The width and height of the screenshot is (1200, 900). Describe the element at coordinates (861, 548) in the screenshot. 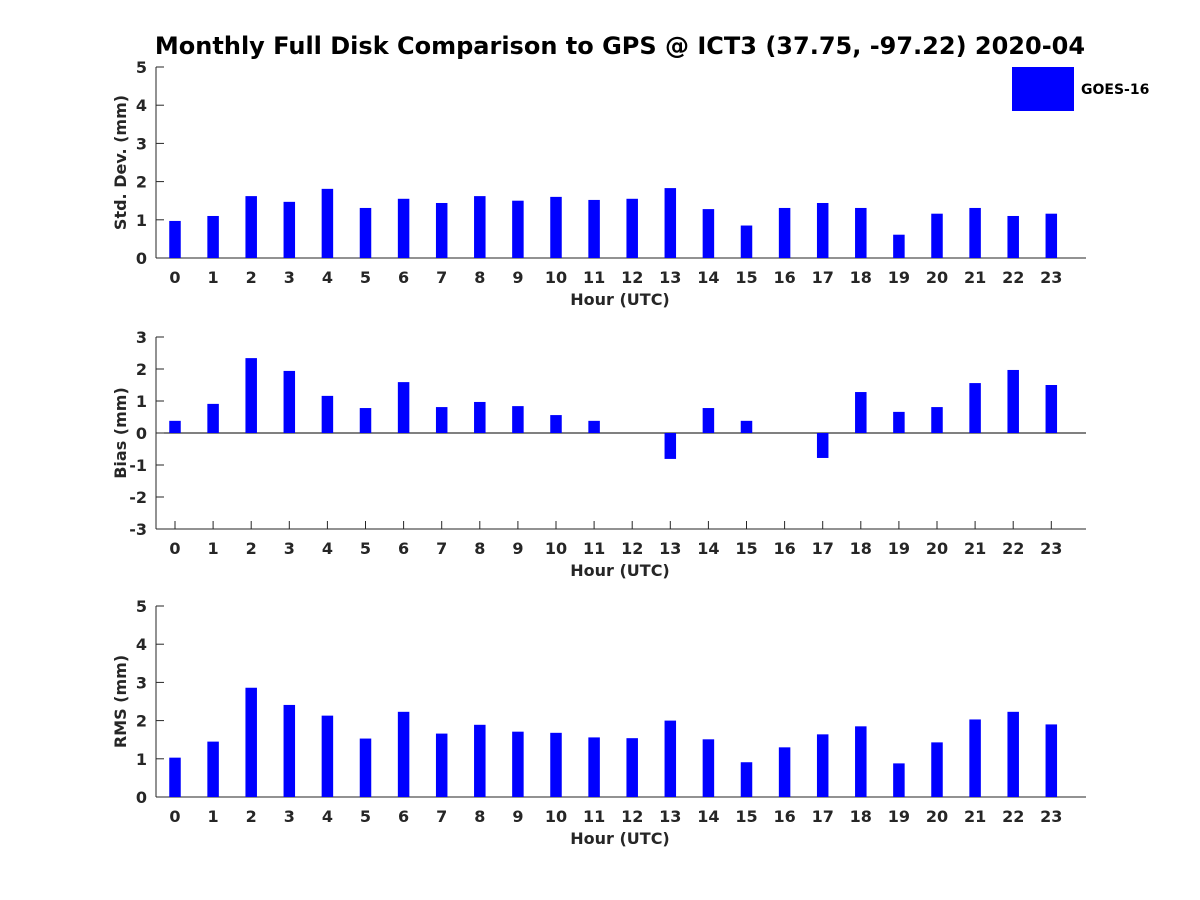

I see `x-tick-label: 18` at that location.